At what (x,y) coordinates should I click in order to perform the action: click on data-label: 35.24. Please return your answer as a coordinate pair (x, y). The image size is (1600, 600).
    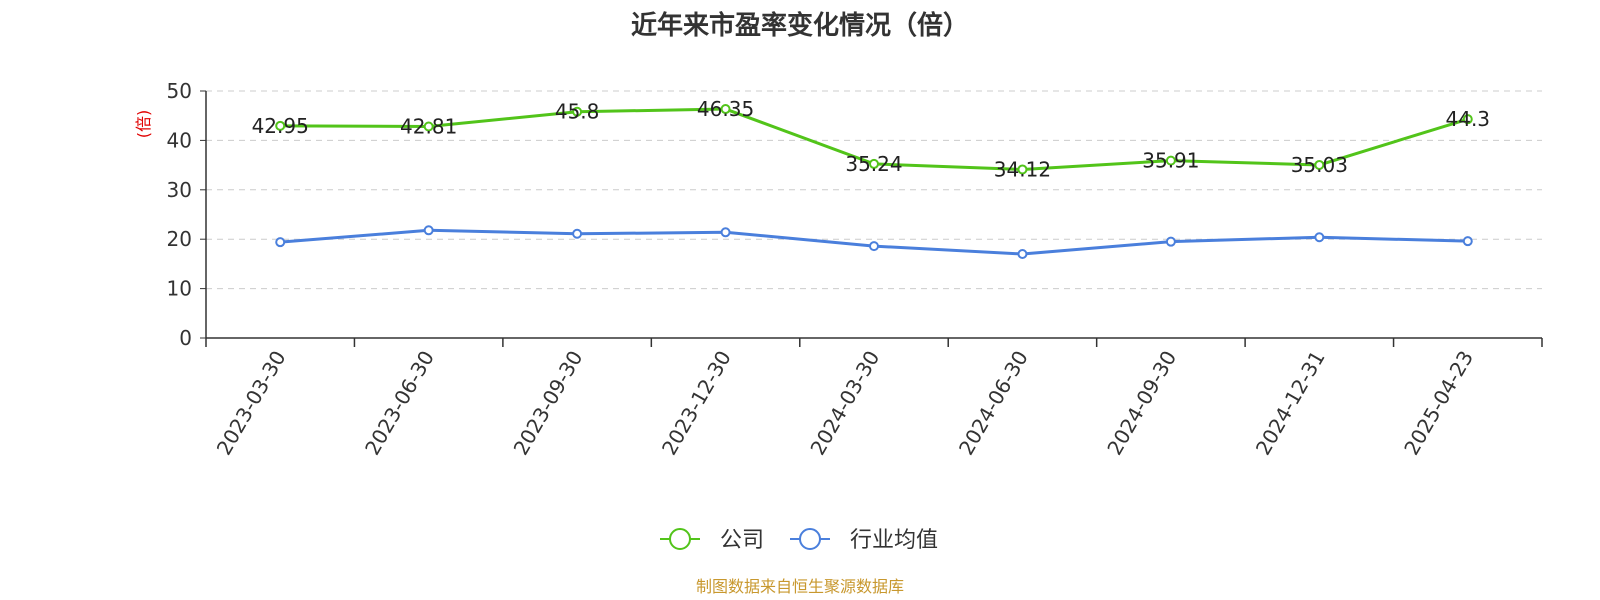
    Looking at the image, I should click on (873, 164).